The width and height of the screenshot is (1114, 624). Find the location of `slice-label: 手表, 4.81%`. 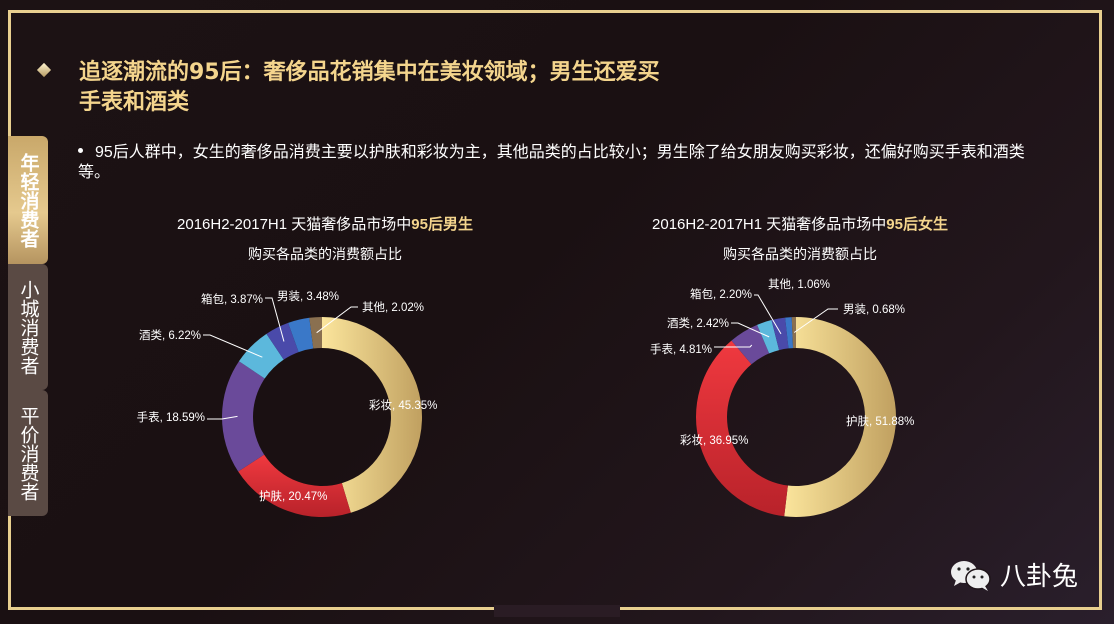

slice-label: 手表, 4.81% is located at coordinates (681, 349).